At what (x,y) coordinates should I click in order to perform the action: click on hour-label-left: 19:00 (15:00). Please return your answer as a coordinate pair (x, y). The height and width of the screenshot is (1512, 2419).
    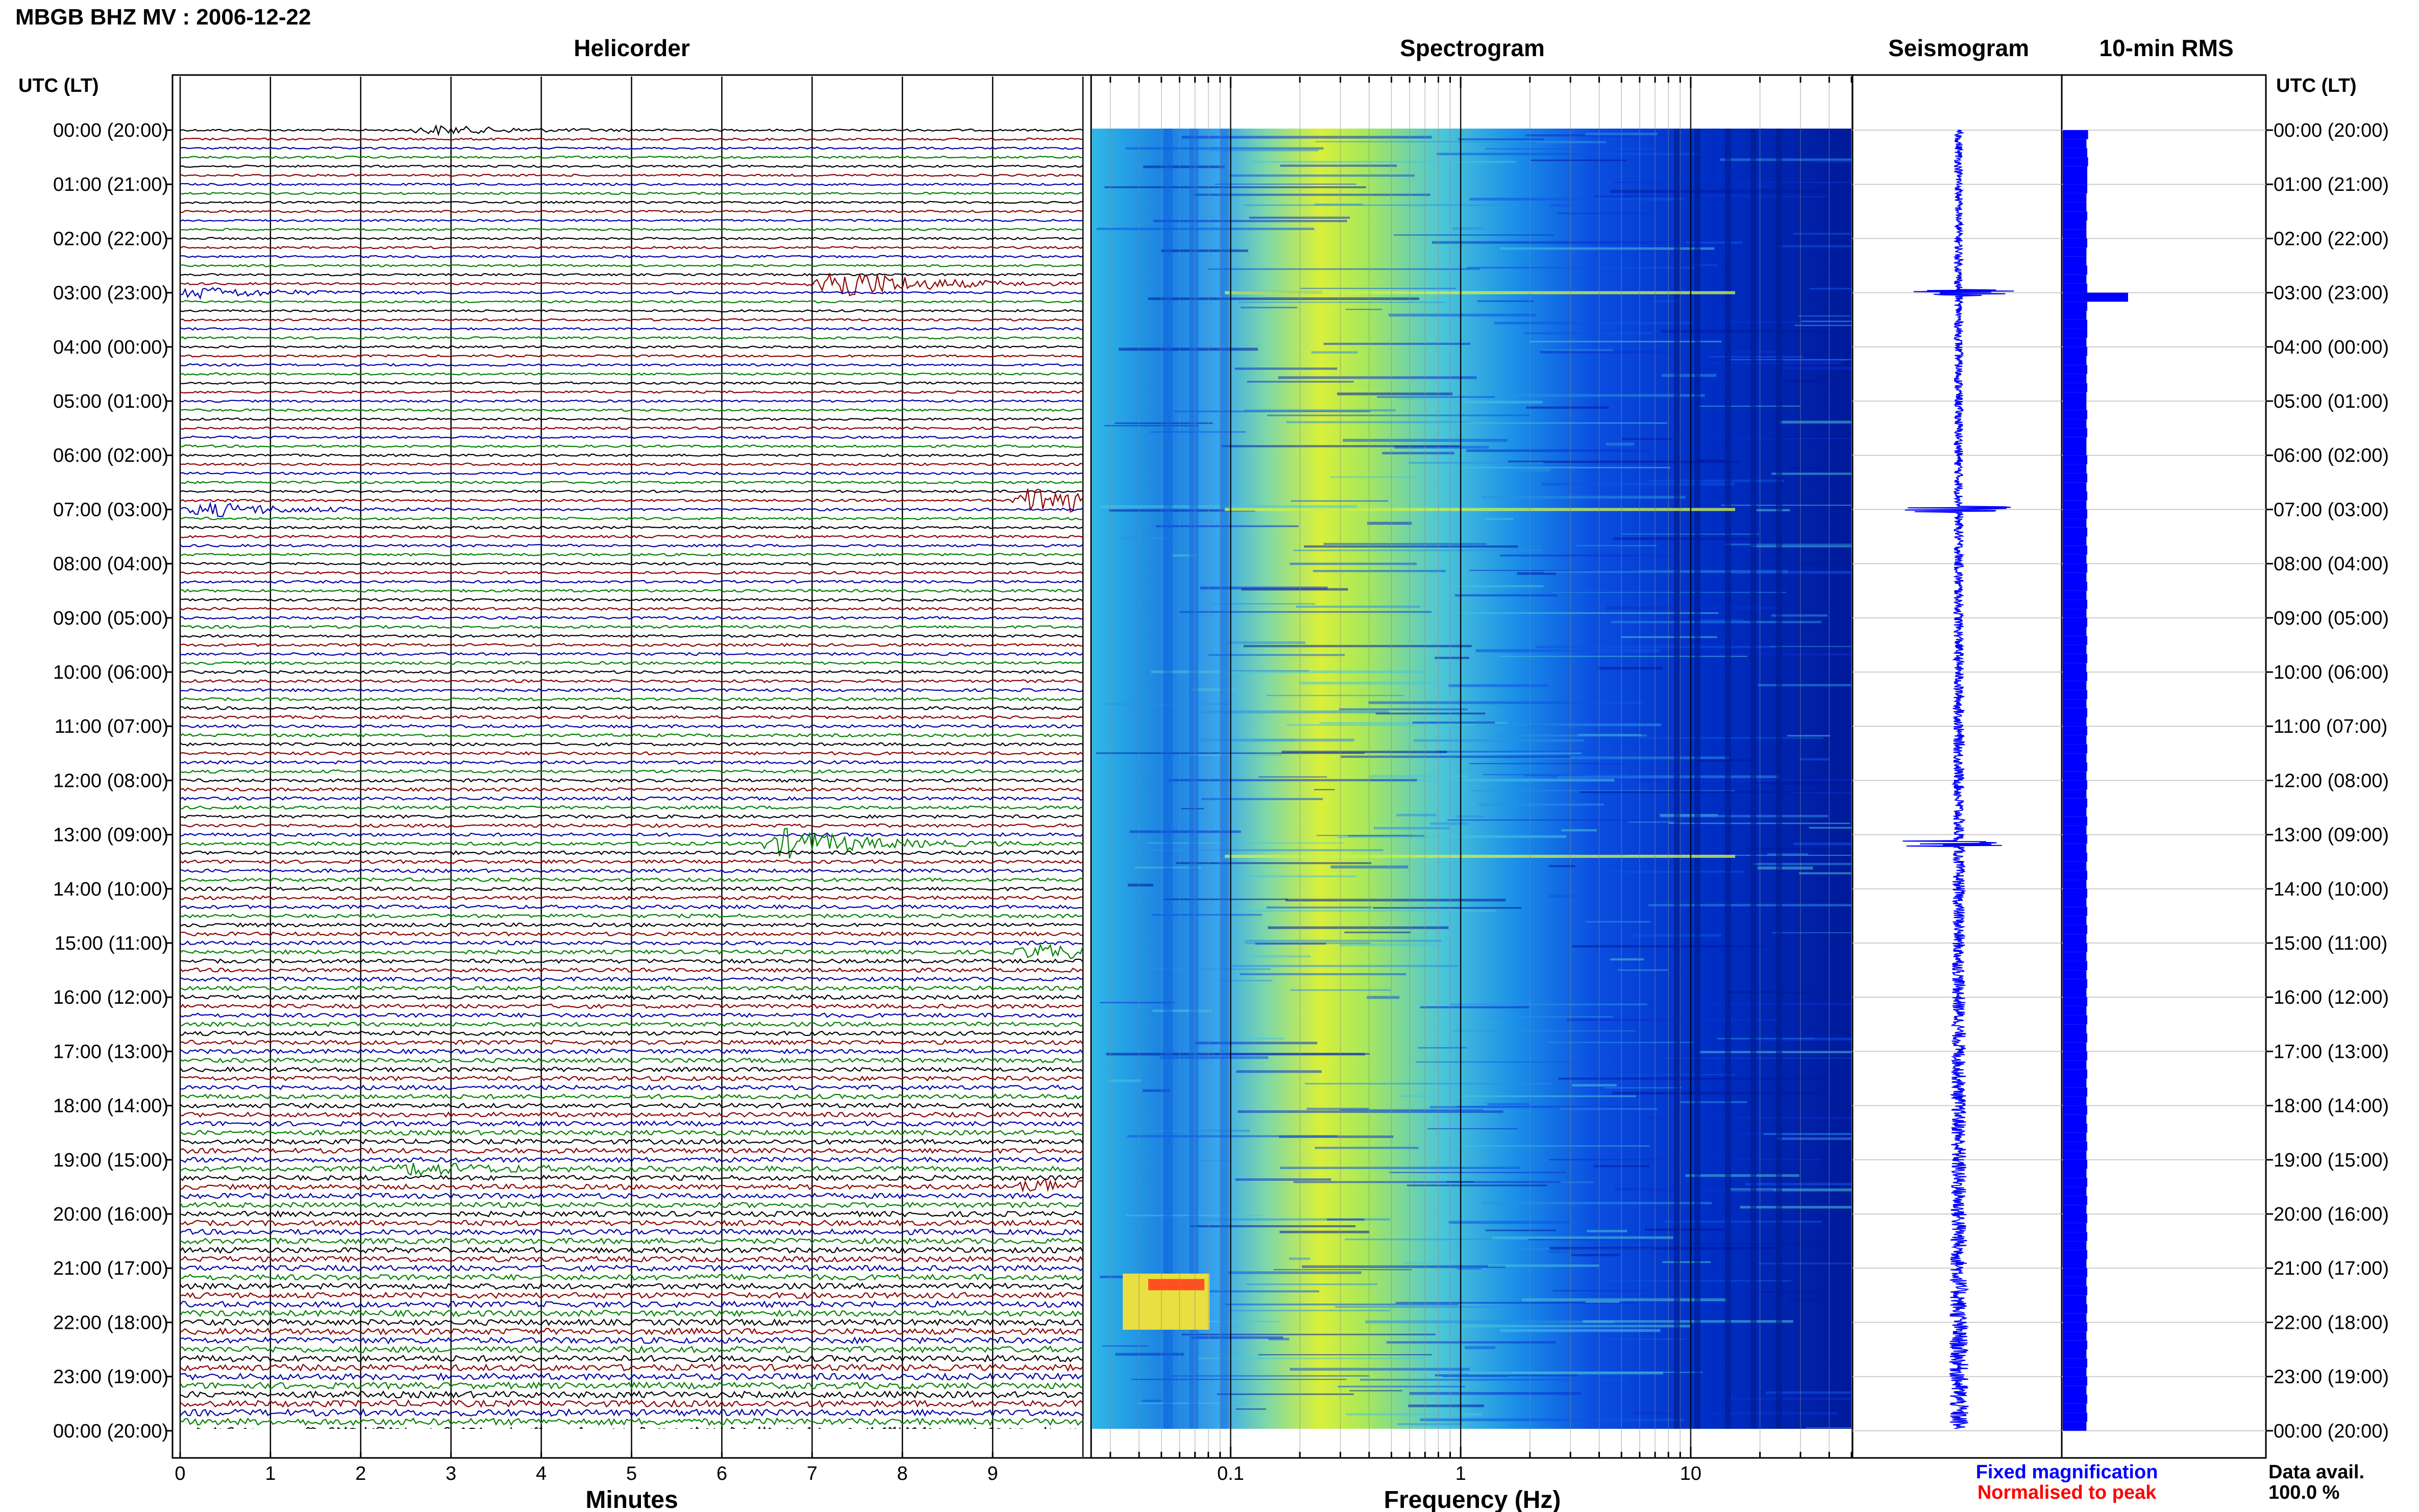
    Looking at the image, I should click on (110, 1160).